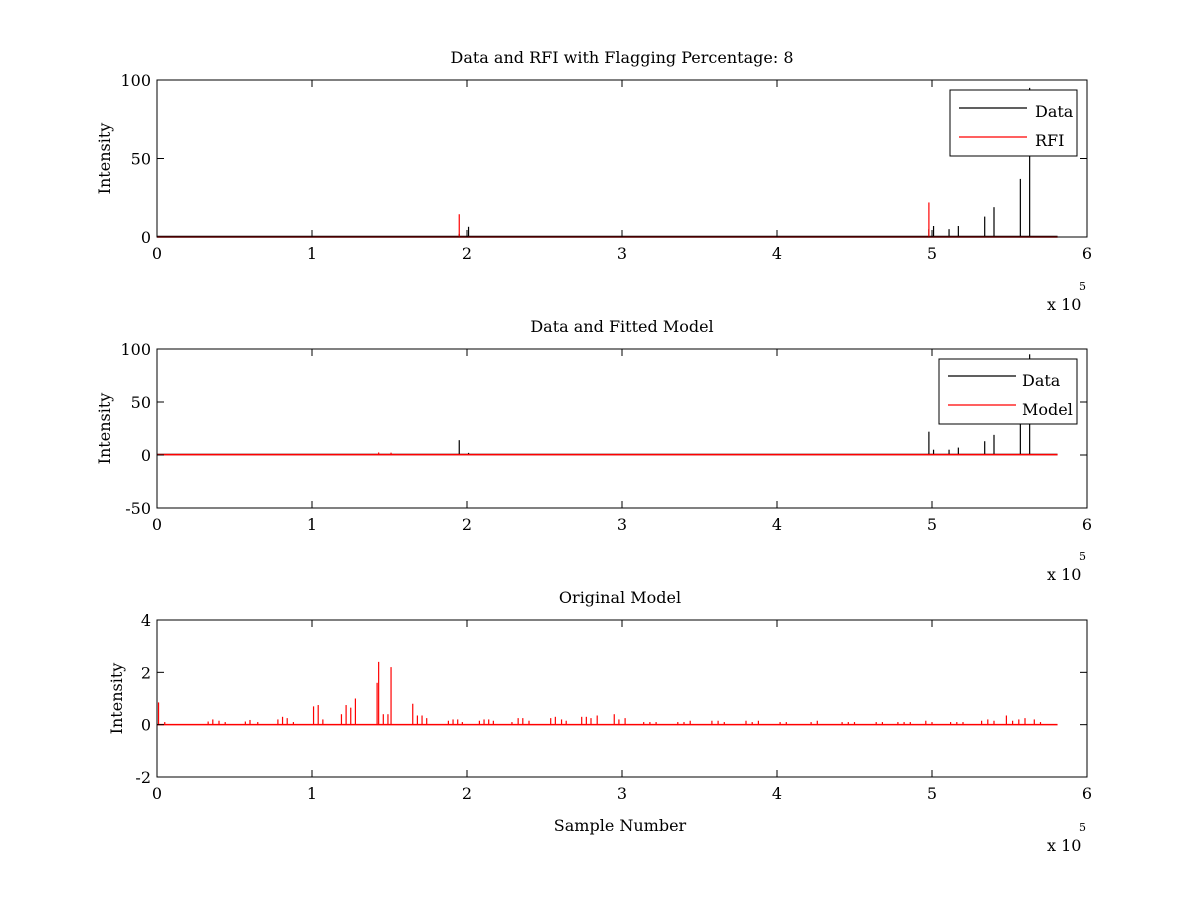 The image size is (1200, 900). I want to click on subplot-2-ylabel: Intensity, so click(104, 429).